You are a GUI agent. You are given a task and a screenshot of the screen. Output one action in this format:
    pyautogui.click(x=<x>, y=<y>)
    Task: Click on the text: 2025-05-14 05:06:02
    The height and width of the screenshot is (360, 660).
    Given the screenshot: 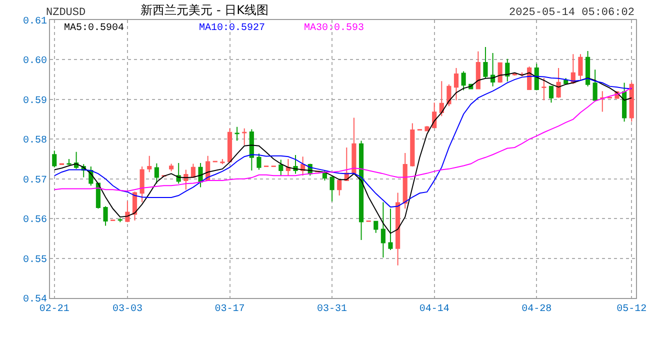 What is the action you would take?
    pyautogui.click(x=571, y=13)
    